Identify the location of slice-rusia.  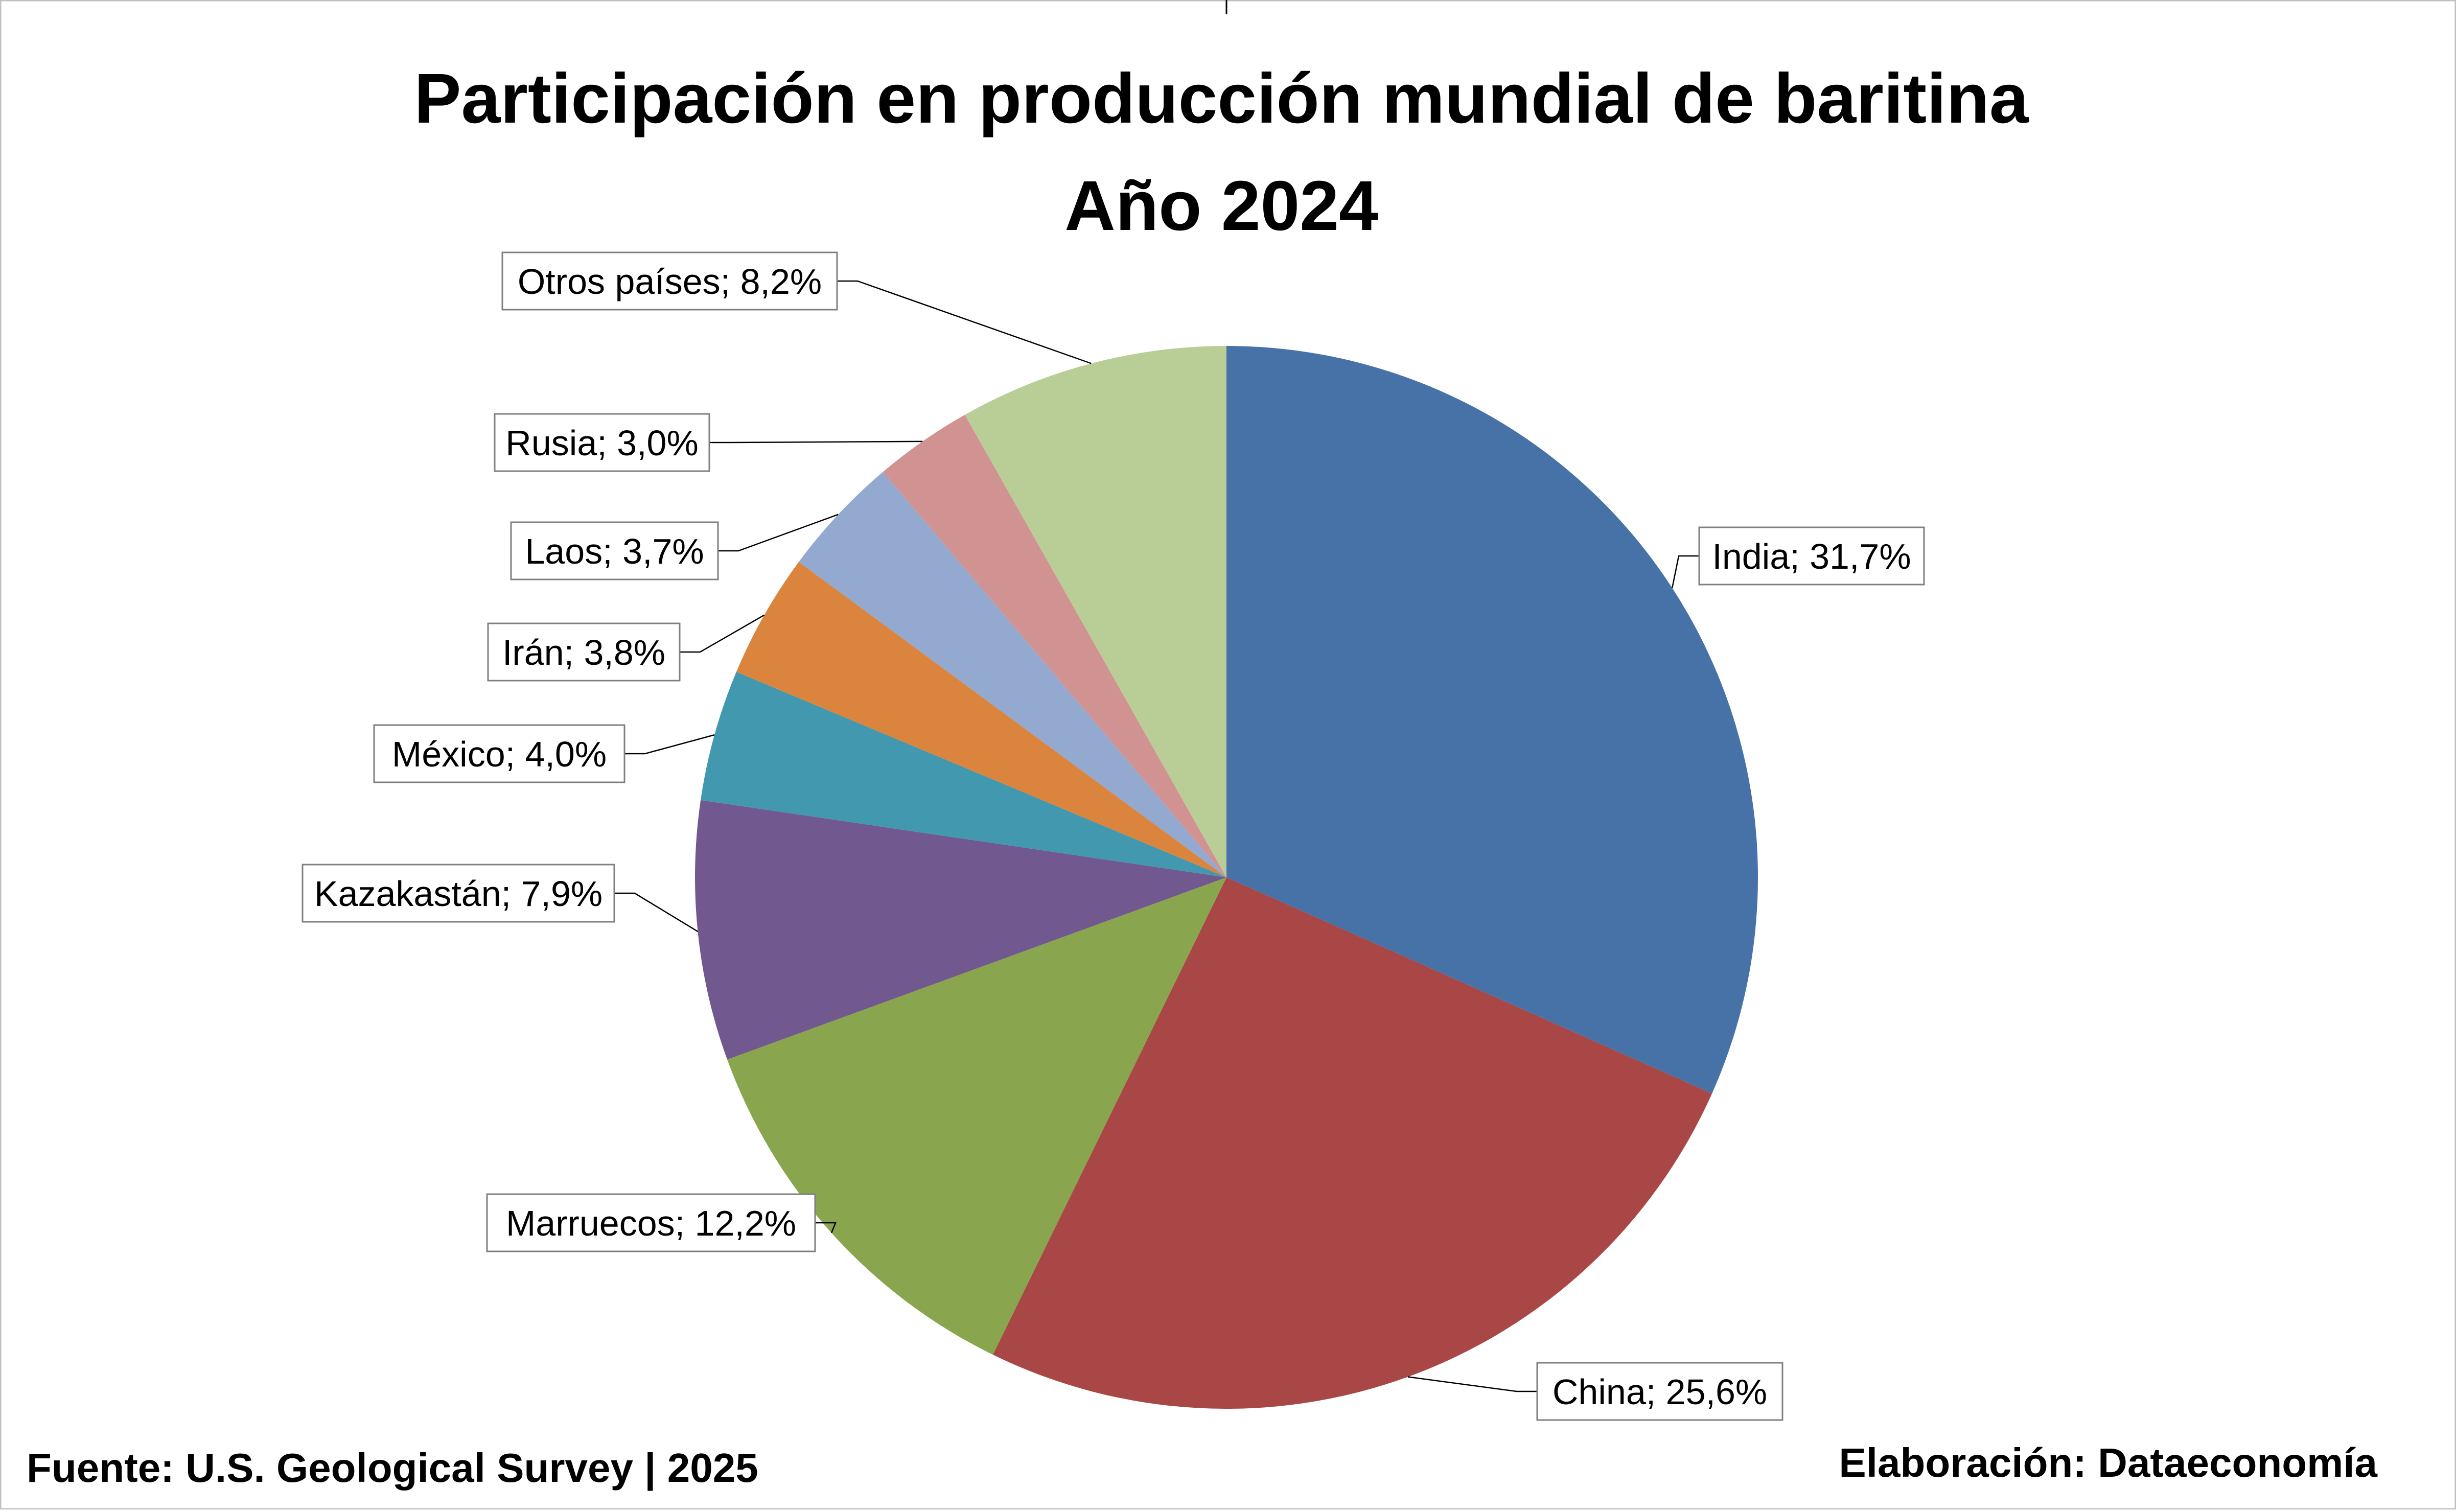
(1054, 646).